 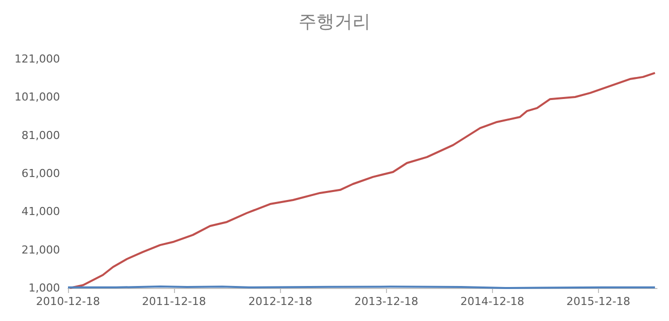 What do you see at coordinates (41, 135) in the screenshot?
I see `y-tick-label: 81,000` at bounding box center [41, 135].